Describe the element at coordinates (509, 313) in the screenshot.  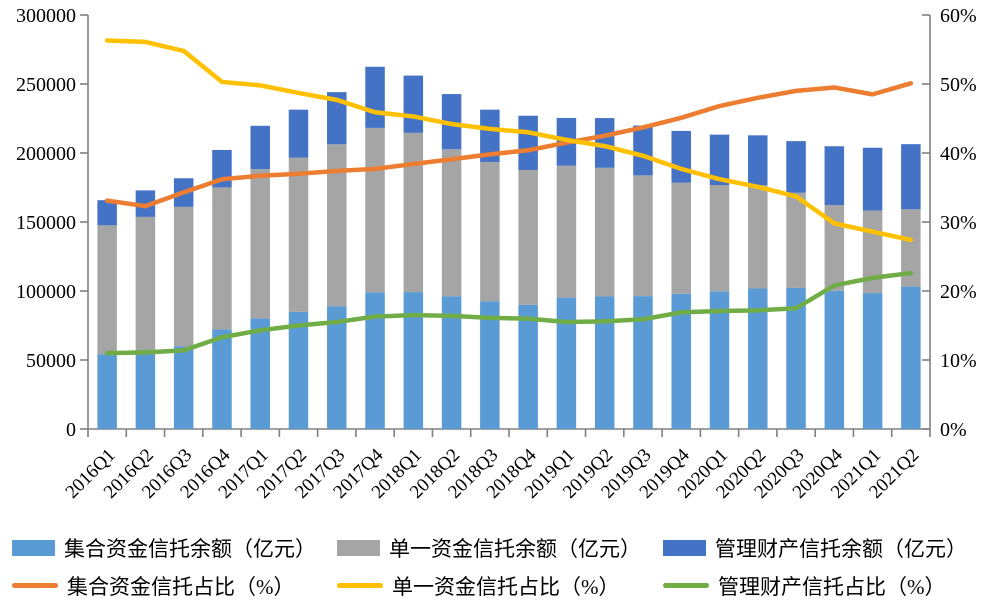
I see `property-share-line` at that location.